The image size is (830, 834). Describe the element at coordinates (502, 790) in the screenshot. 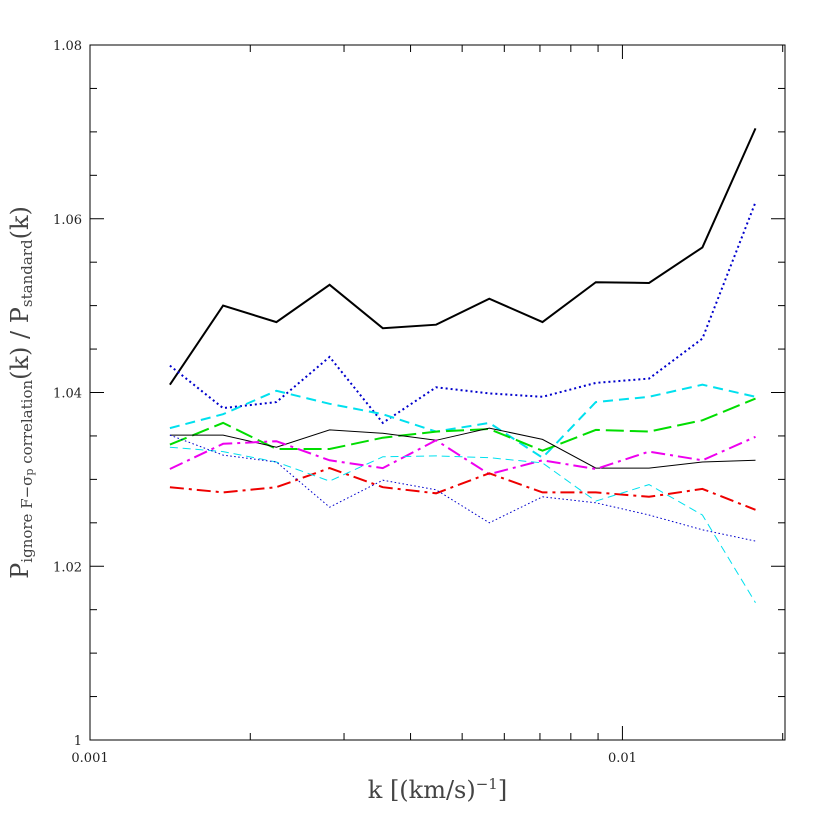

I see `label-part: ]` at that location.